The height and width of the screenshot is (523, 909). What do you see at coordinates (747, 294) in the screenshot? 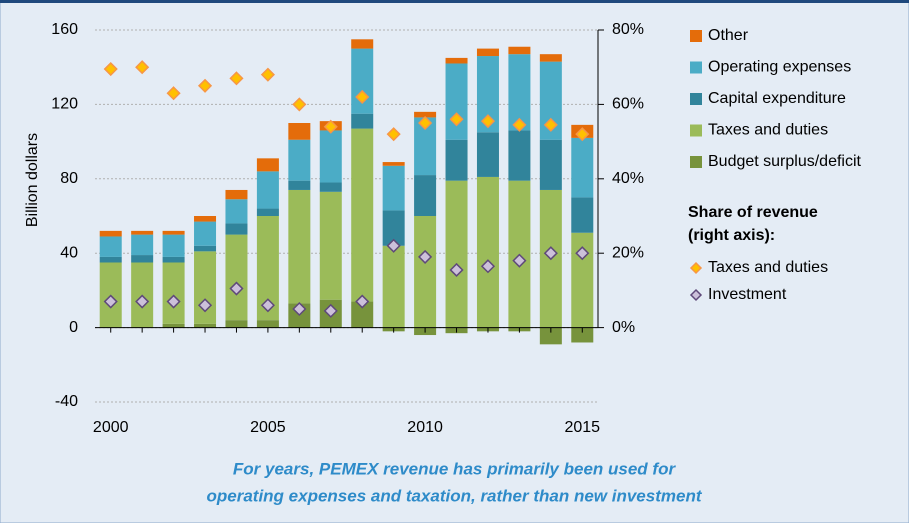
I see `legend-label: Investment` at bounding box center [747, 294].